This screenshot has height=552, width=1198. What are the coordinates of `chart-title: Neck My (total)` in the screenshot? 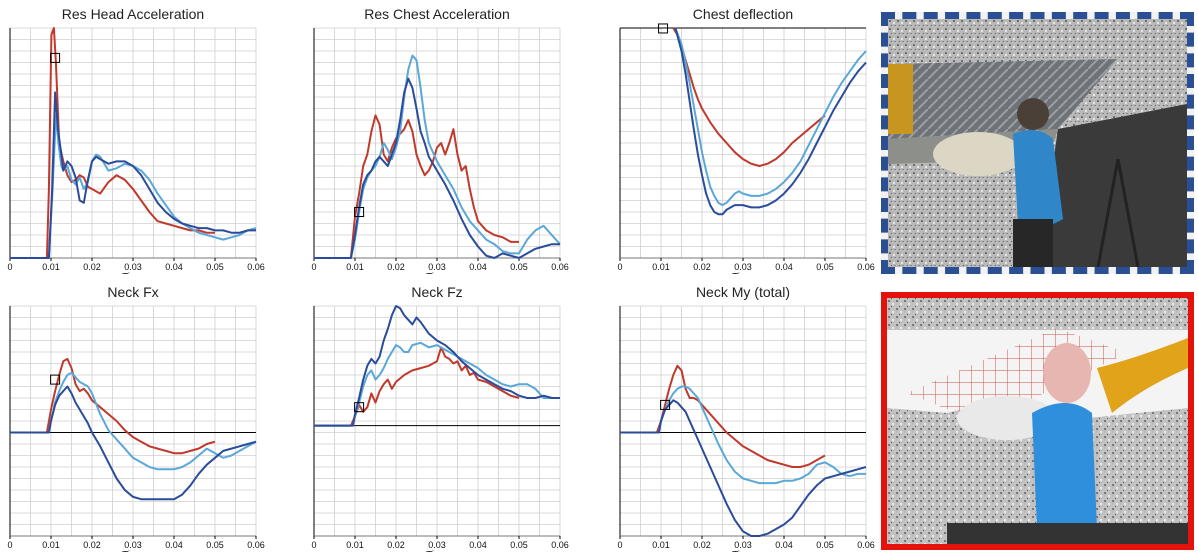 It's located at (743, 292).